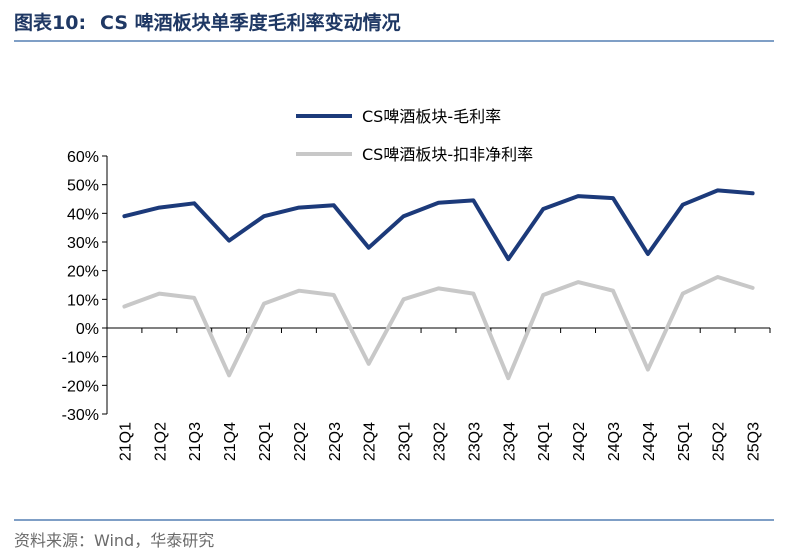  What do you see at coordinates (509, 441) in the screenshot?
I see `x-tick-label: 23Q4` at bounding box center [509, 441].